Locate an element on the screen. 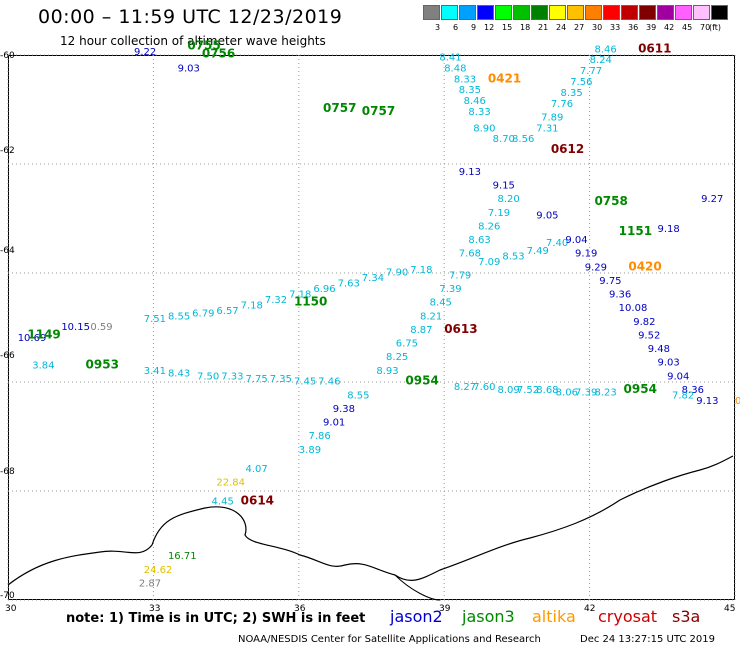 The height and width of the screenshot is (650, 740). lon-tick-33: 33 is located at coordinates (155, 609).